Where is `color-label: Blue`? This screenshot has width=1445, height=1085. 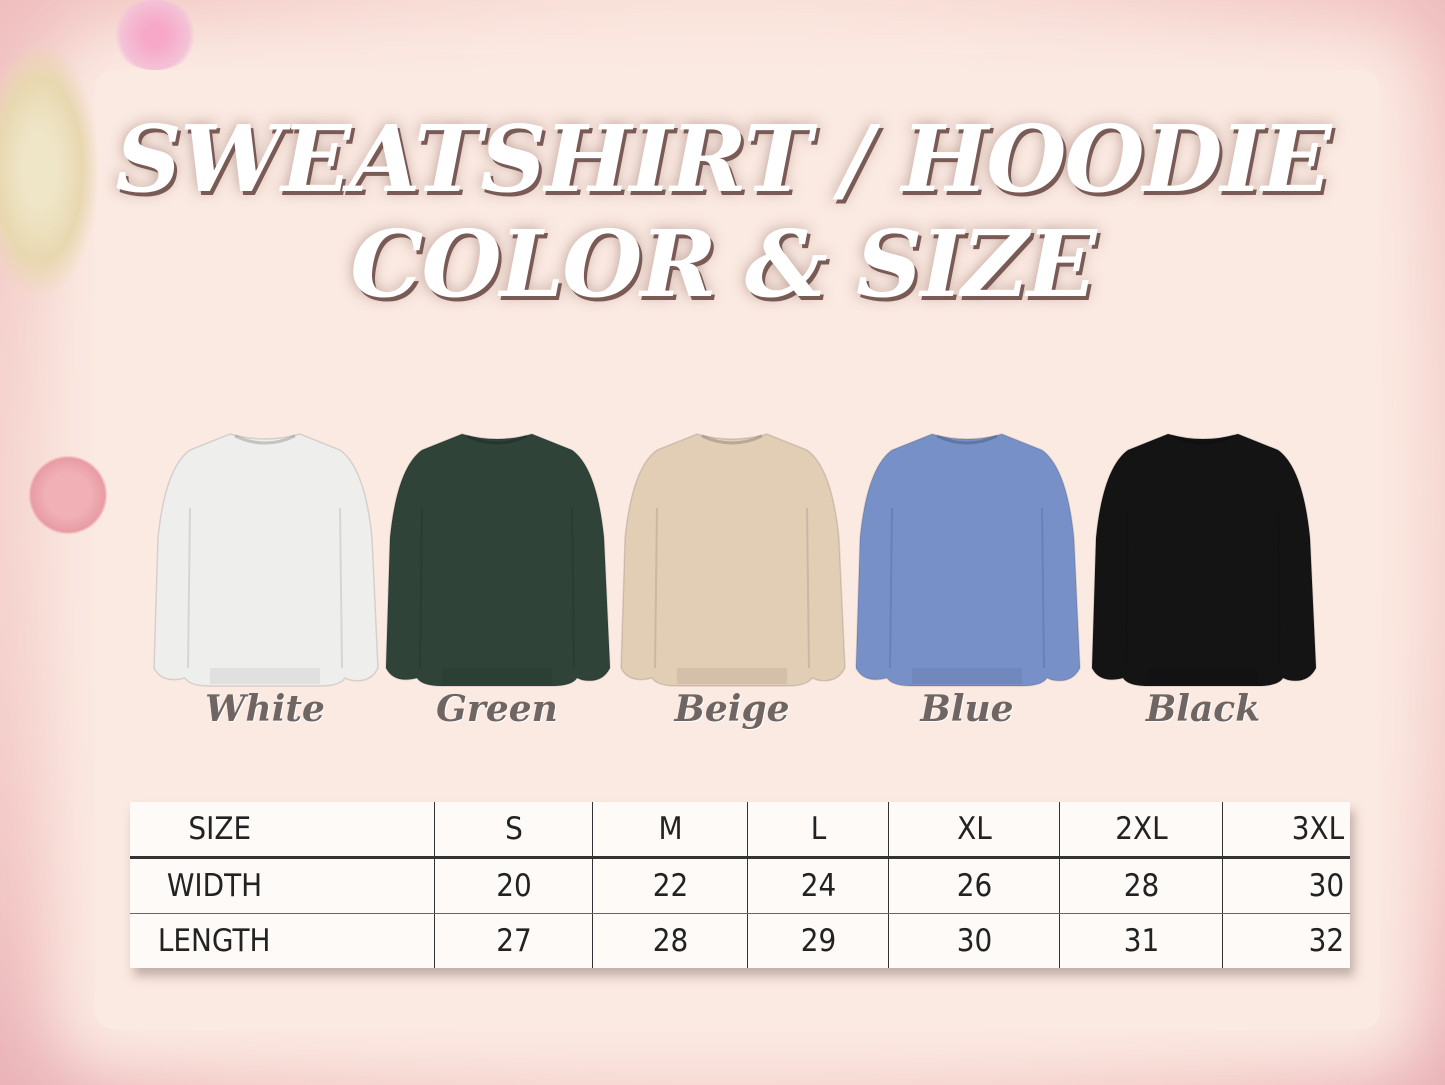
color-label: Blue is located at coordinates (967, 709).